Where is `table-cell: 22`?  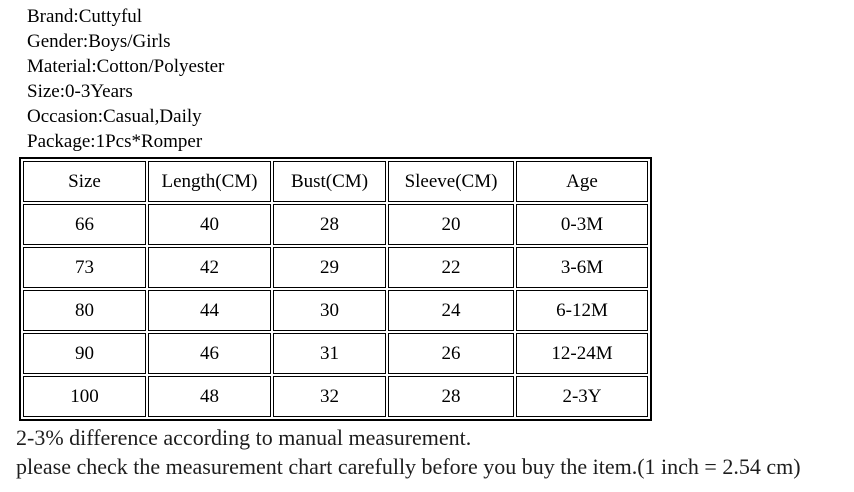
table-cell: 22 is located at coordinates (451, 267).